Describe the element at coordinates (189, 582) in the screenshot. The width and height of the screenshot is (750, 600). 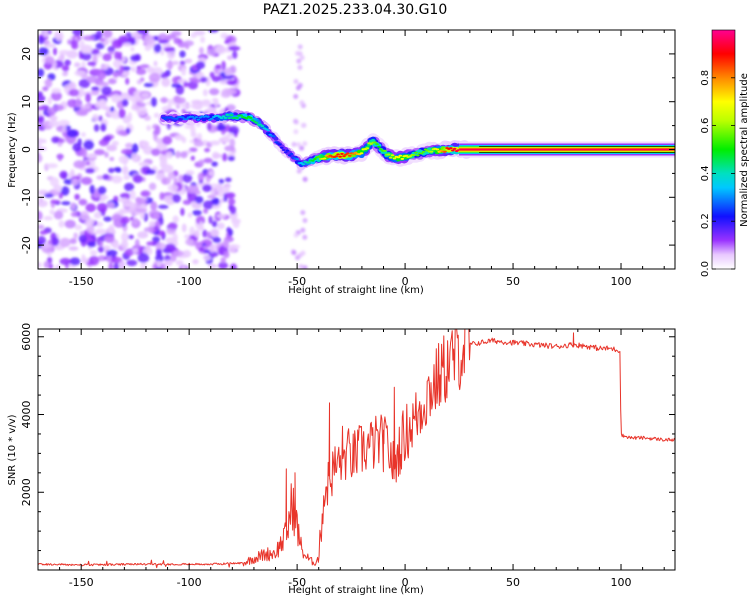
I see `snr-x-tick-label: -100` at that location.